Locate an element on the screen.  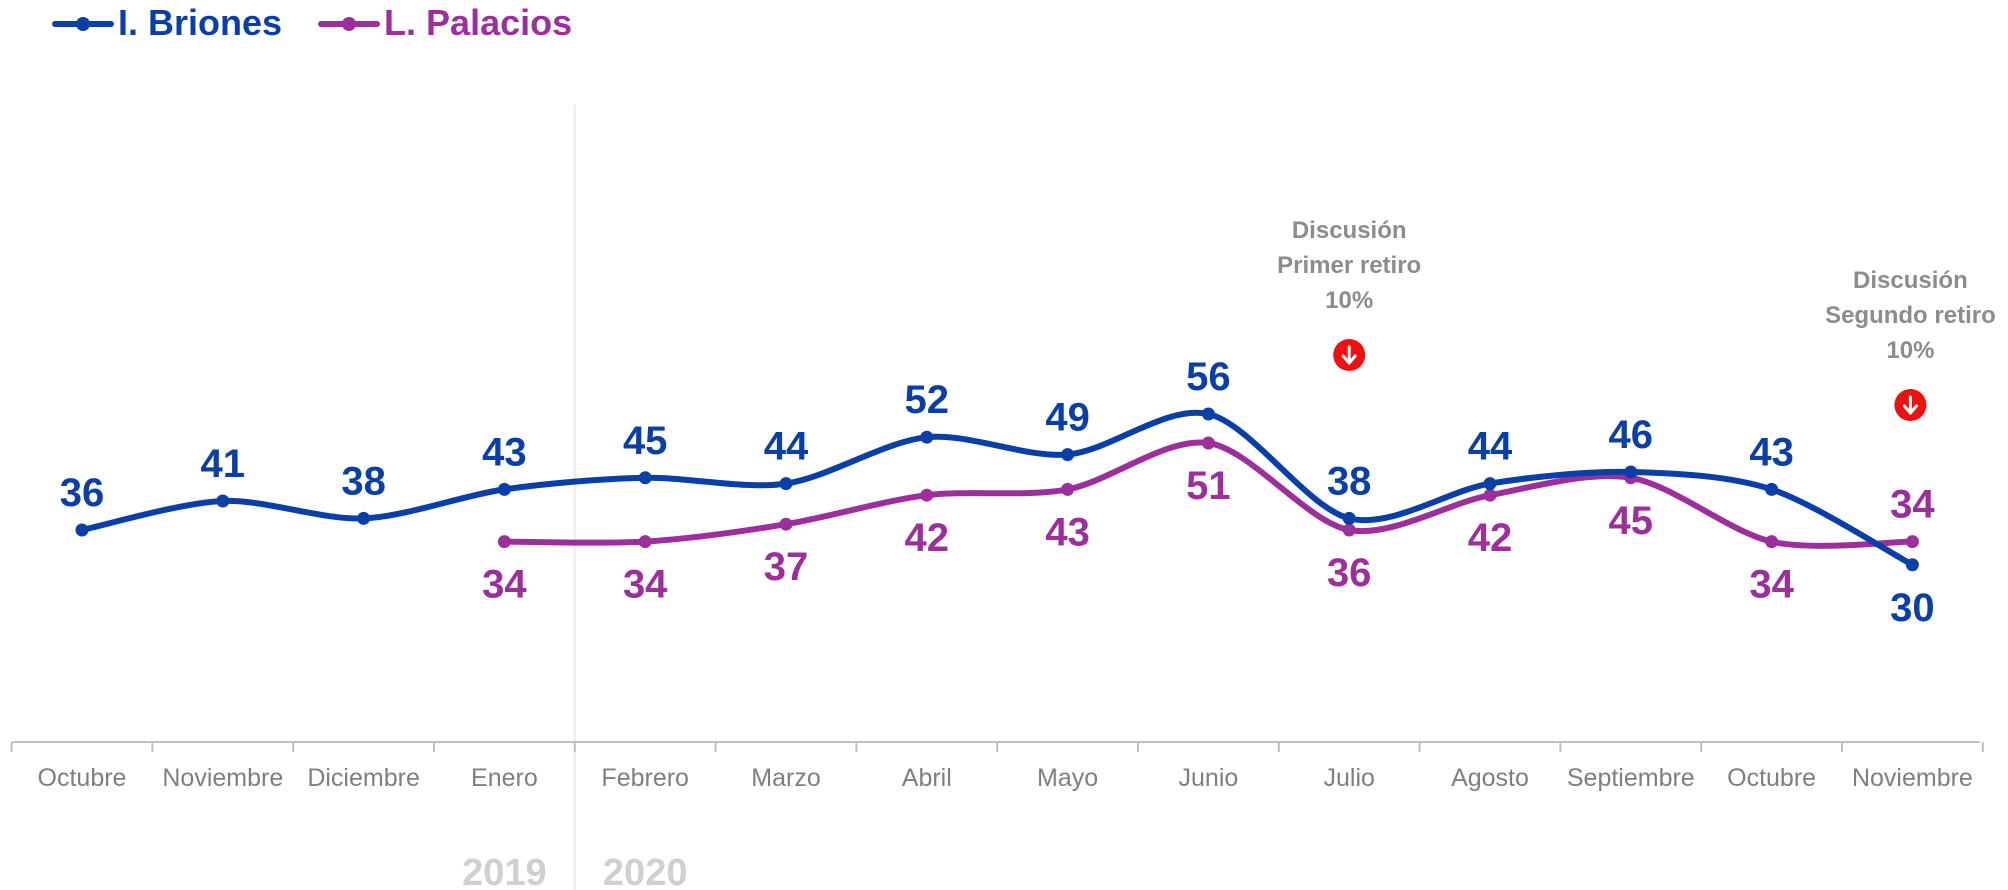
legend-dot-briones is located at coordinates (83, 24).